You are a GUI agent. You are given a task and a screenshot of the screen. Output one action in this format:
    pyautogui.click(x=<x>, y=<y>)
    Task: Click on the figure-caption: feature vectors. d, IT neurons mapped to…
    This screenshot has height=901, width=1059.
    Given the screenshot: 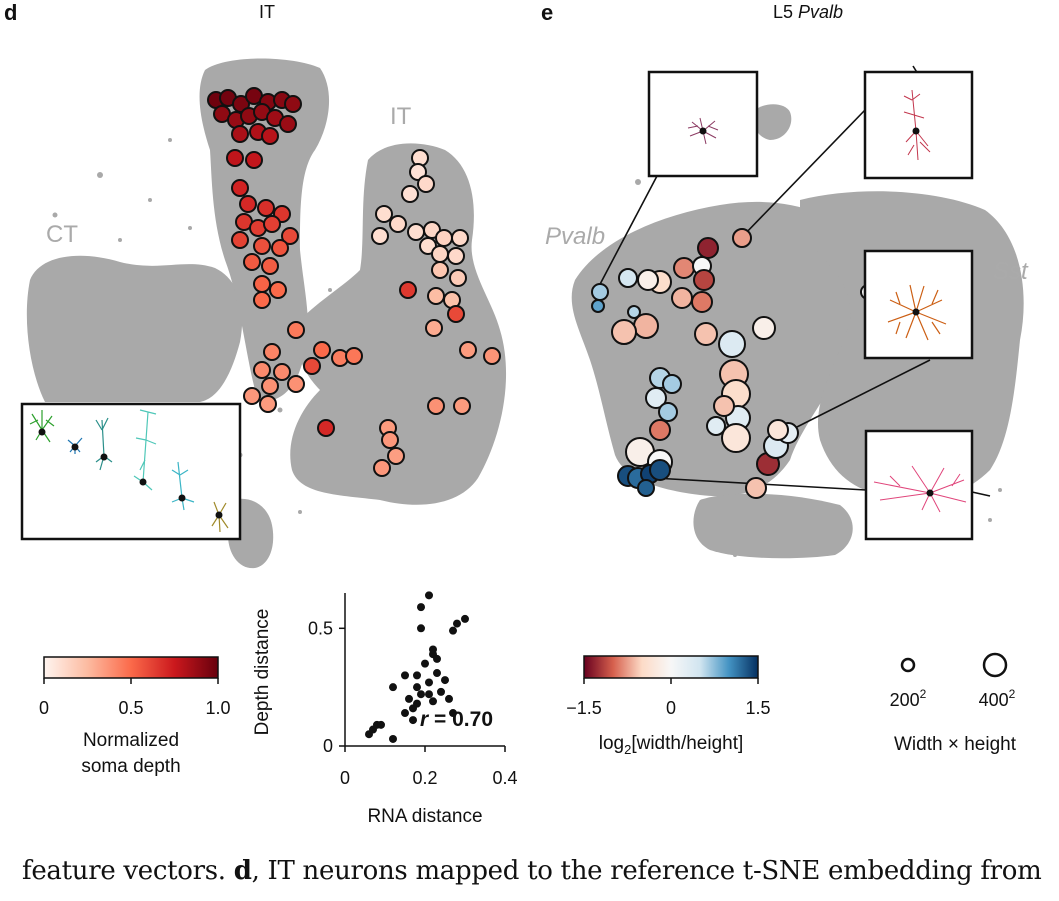 What is the action you would take?
    pyautogui.click(x=532, y=871)
    